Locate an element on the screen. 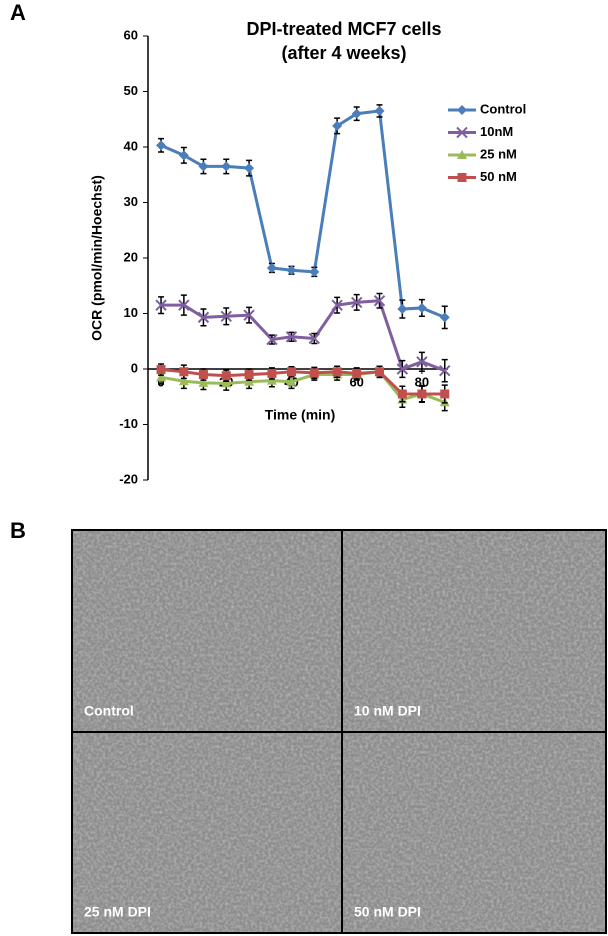  y-tick-label: 10 is located at coordinates (131, 312).